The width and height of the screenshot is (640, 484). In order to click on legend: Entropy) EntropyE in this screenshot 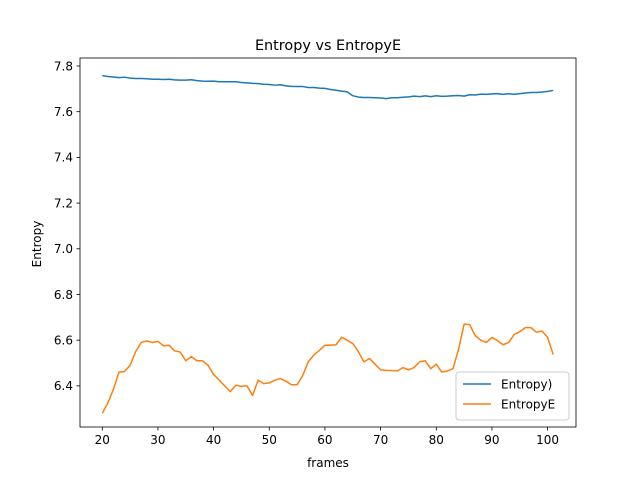, I will do `click(512, 396)`.